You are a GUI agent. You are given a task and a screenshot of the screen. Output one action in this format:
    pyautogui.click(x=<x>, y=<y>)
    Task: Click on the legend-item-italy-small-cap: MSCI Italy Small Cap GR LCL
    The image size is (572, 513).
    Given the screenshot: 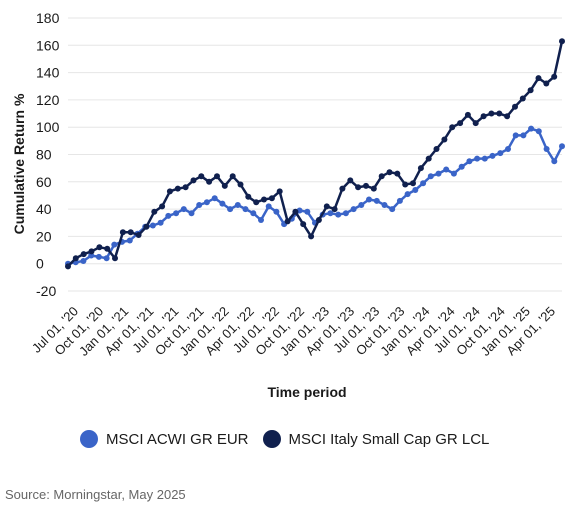 What is the action you would take?
    pyautogui.click(x=375, y=439)
    